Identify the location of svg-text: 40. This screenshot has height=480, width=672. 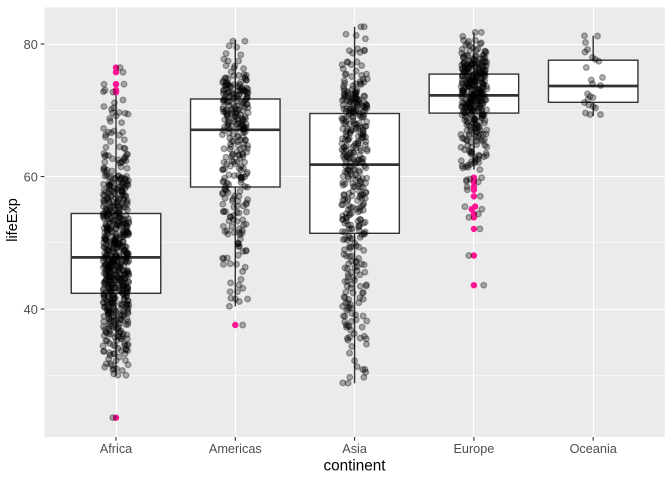
(31, 310).